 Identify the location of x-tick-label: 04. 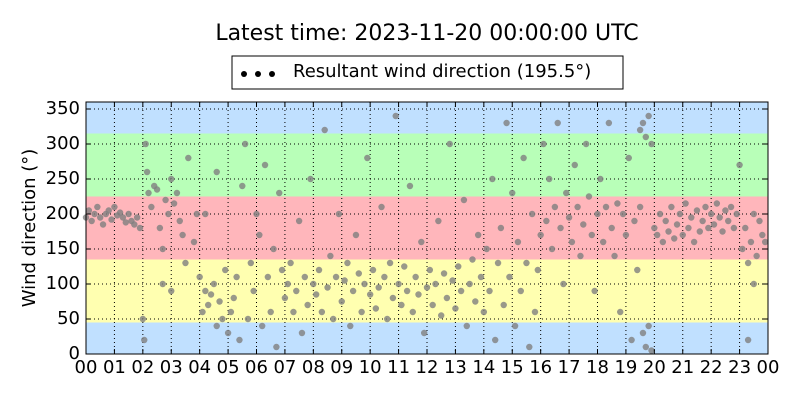
(199, 367).